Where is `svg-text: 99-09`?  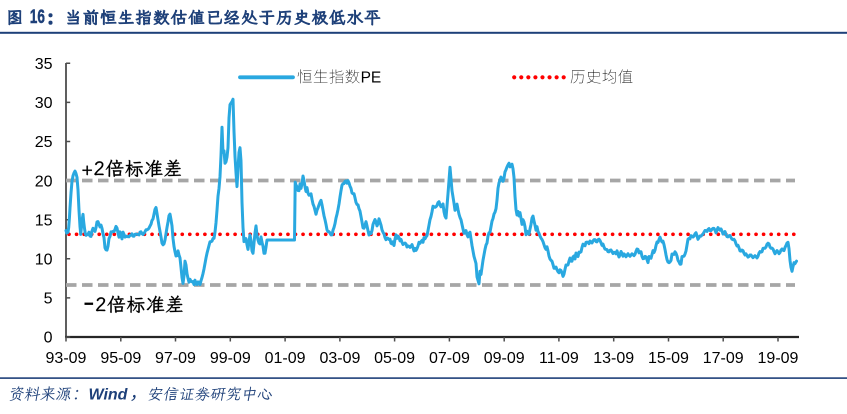 svg-text: 99-09 is located at coordinates (230, 358).